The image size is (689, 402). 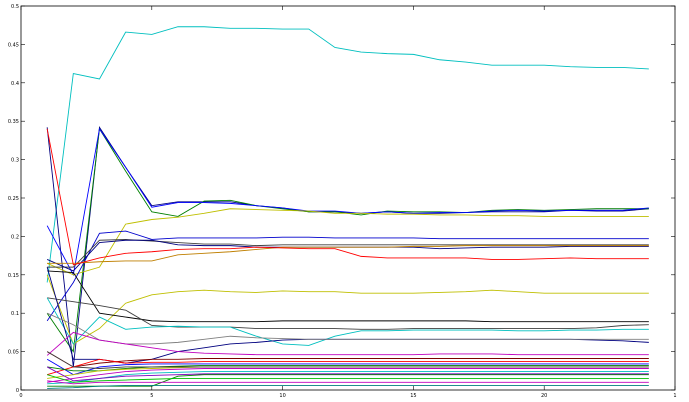 I want to click on x-tick-label: 15, so click(x=413, y=396).